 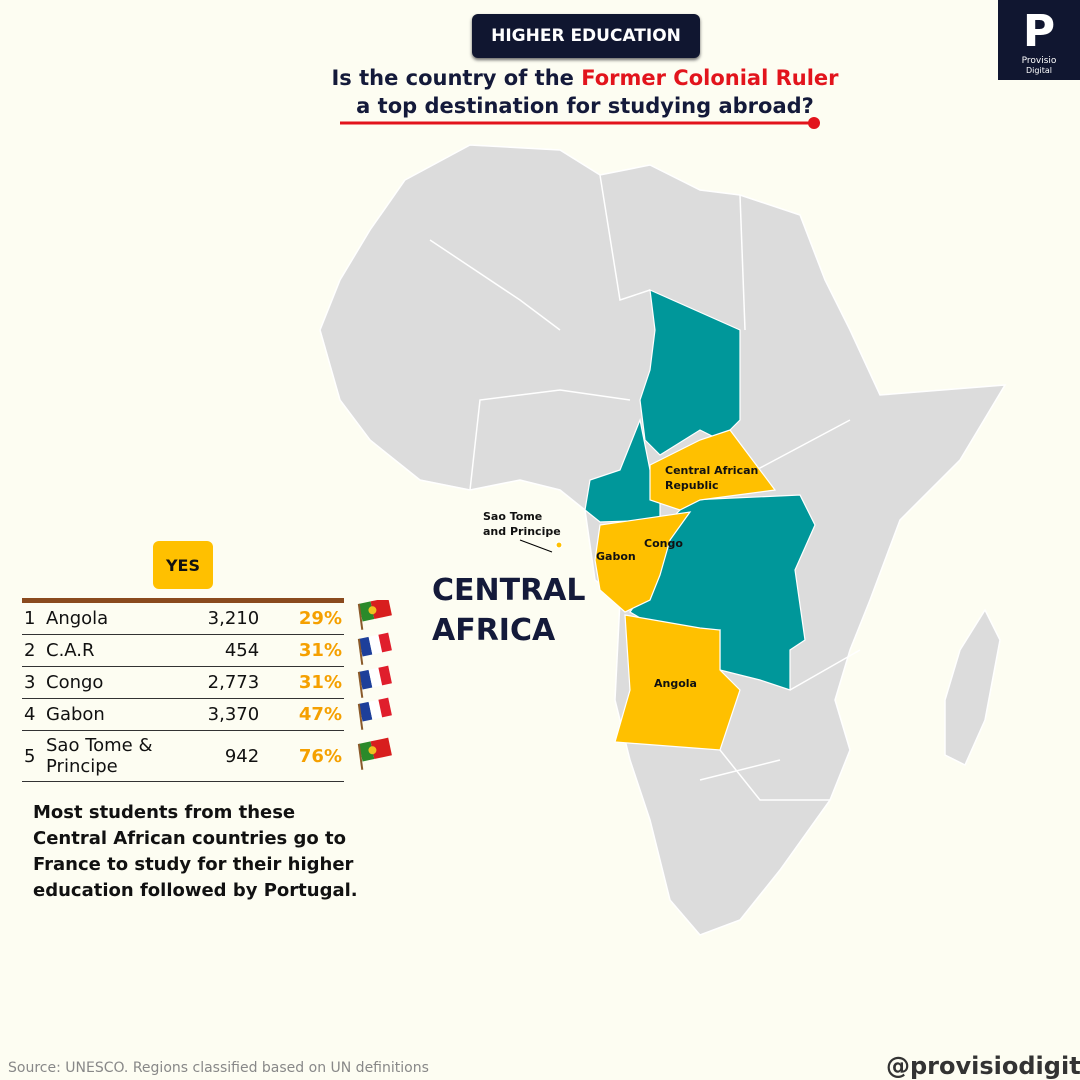 I want to click on underline-dot, so click(x=814, y=123).